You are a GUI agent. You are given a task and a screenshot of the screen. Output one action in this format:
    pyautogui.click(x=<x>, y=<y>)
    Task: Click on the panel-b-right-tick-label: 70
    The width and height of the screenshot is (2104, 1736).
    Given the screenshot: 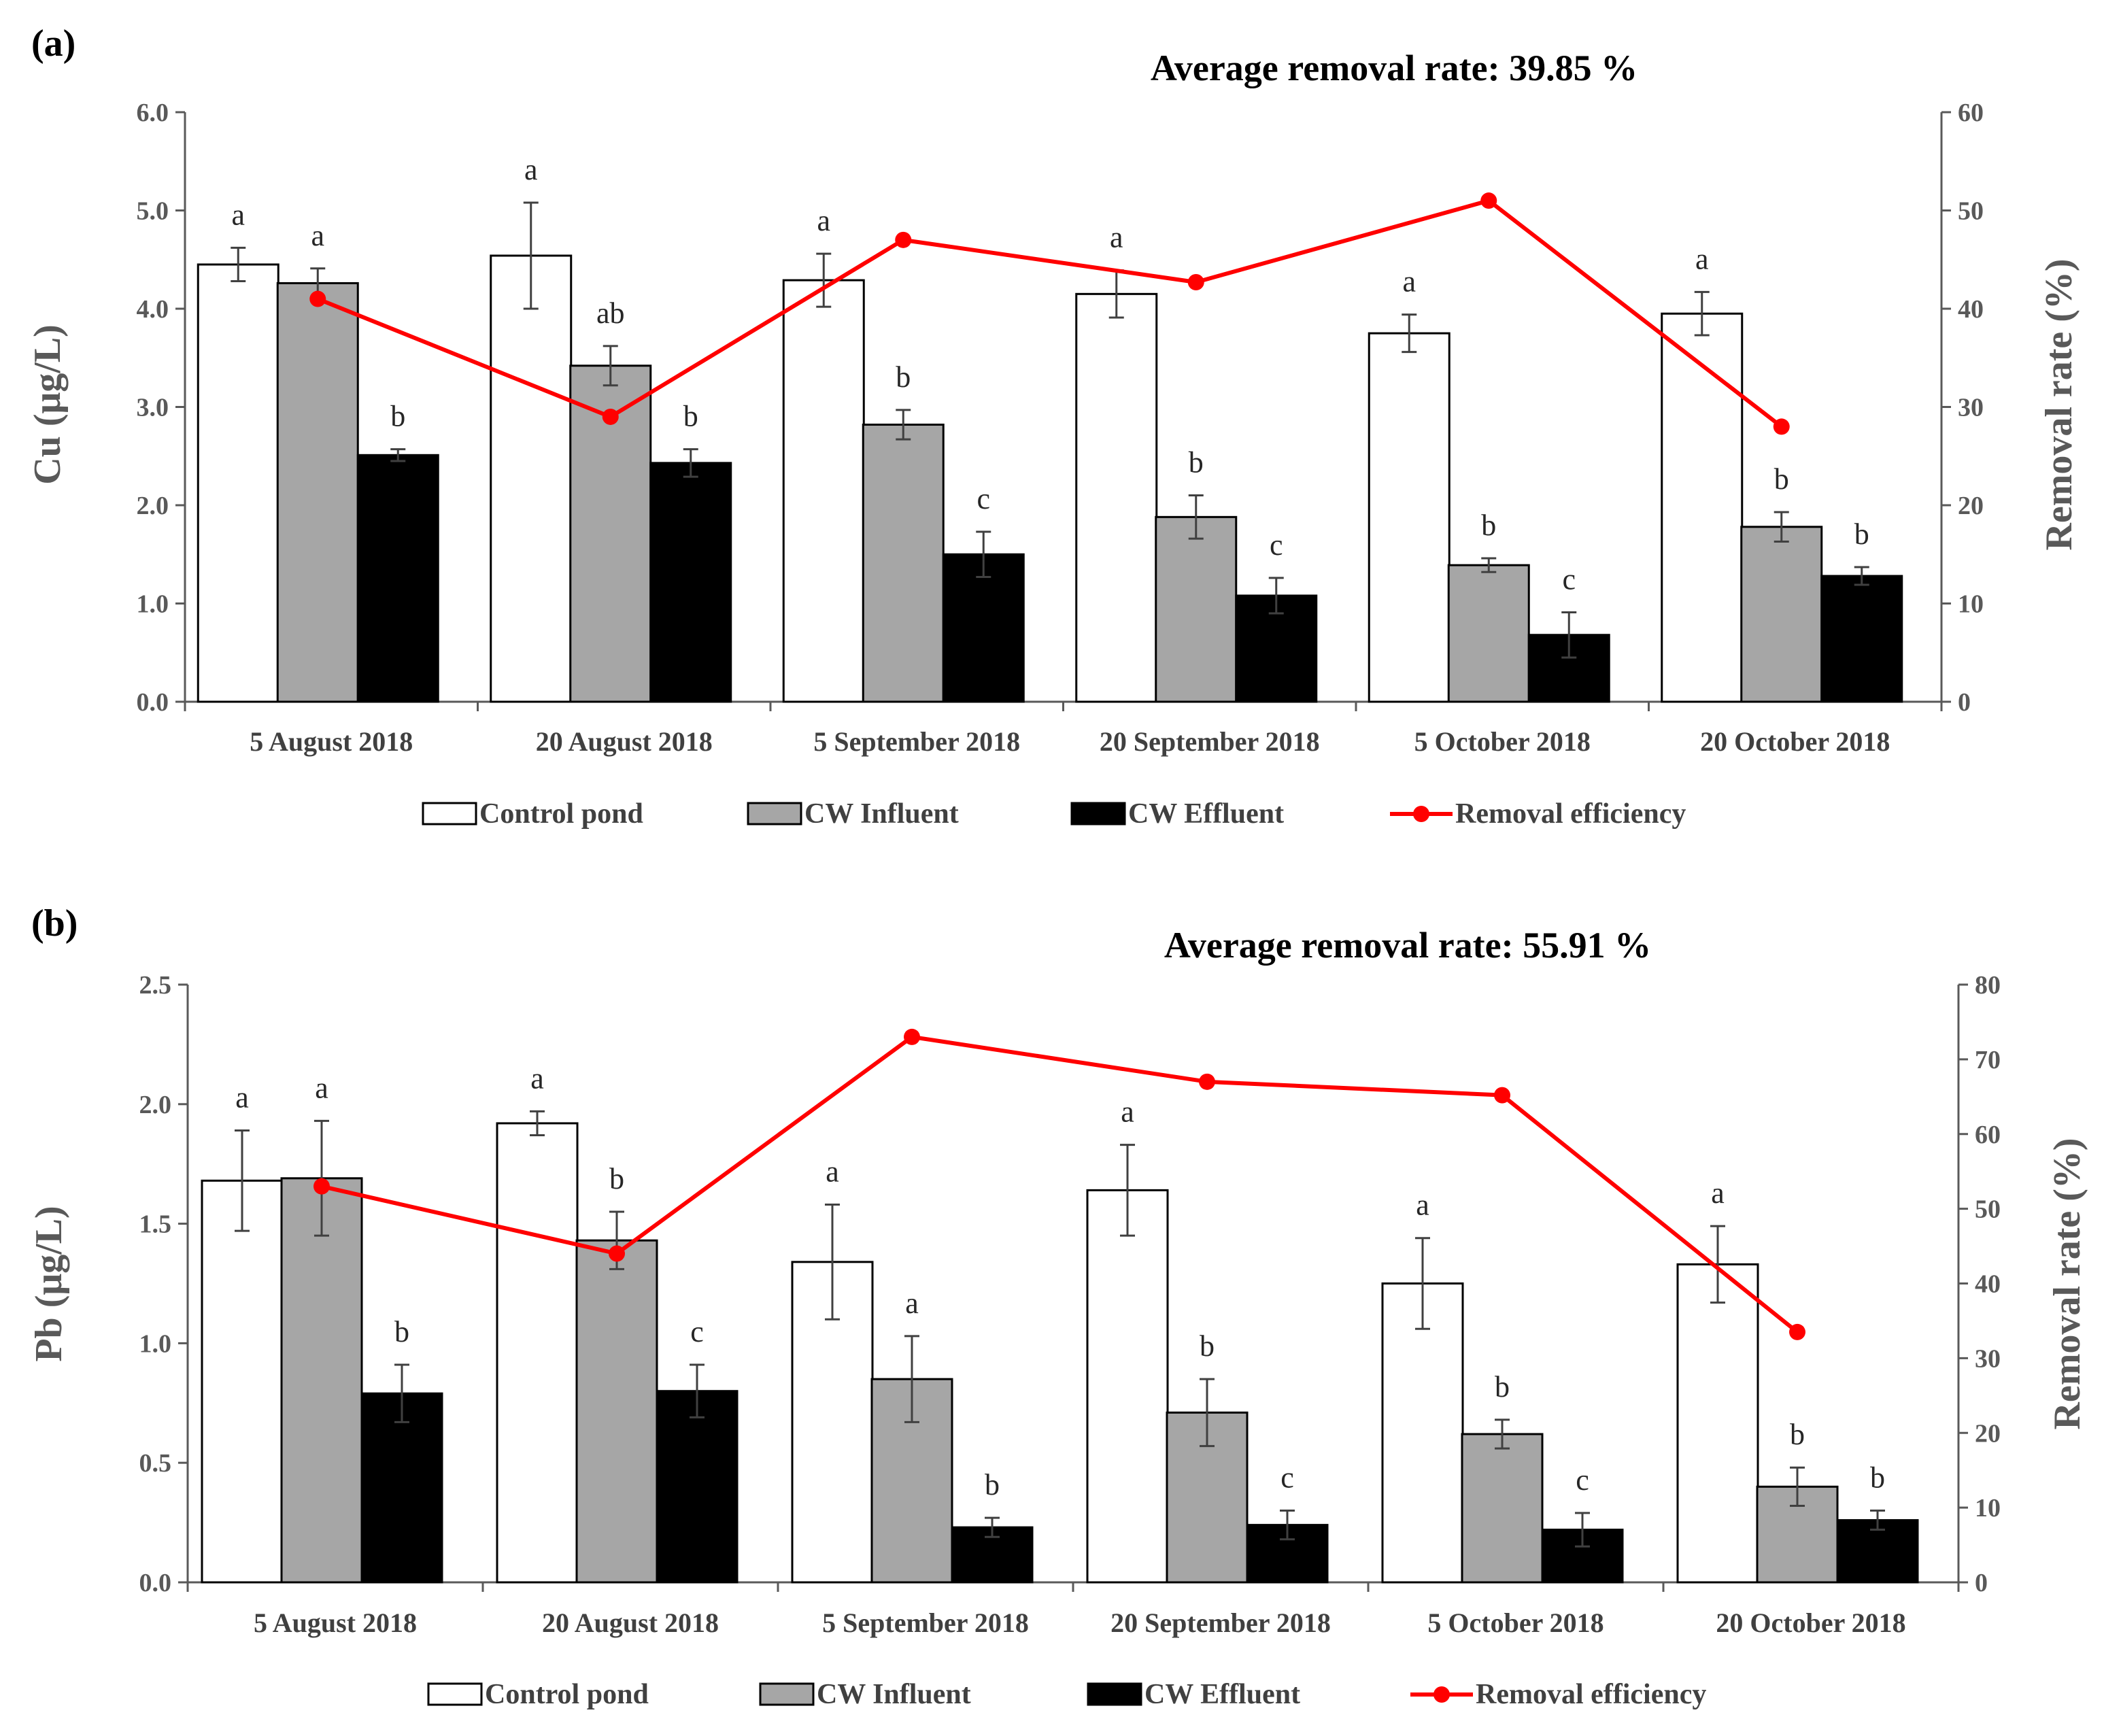 What is the action you would take?
    pyautogui.click(x=1988, y=1060)
    